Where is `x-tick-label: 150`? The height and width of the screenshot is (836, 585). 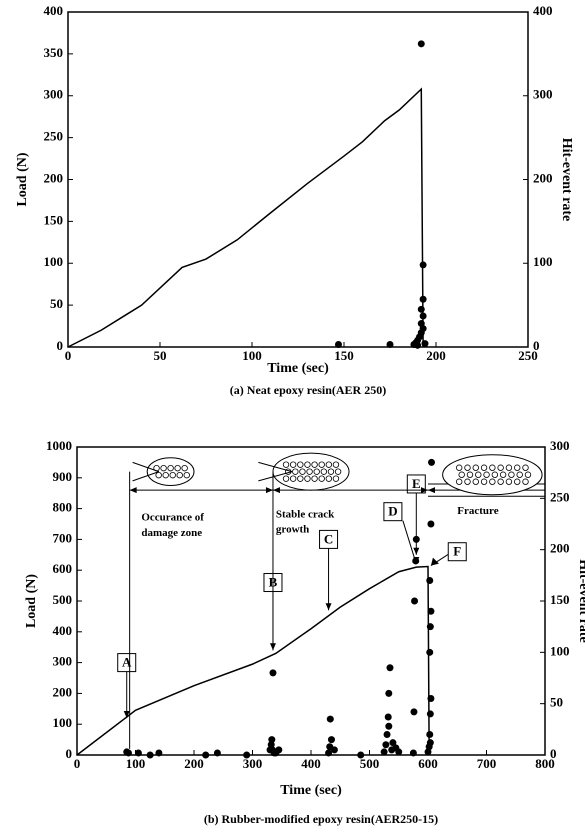
x-tick-label: 150 is located at coordinates (344, 355).